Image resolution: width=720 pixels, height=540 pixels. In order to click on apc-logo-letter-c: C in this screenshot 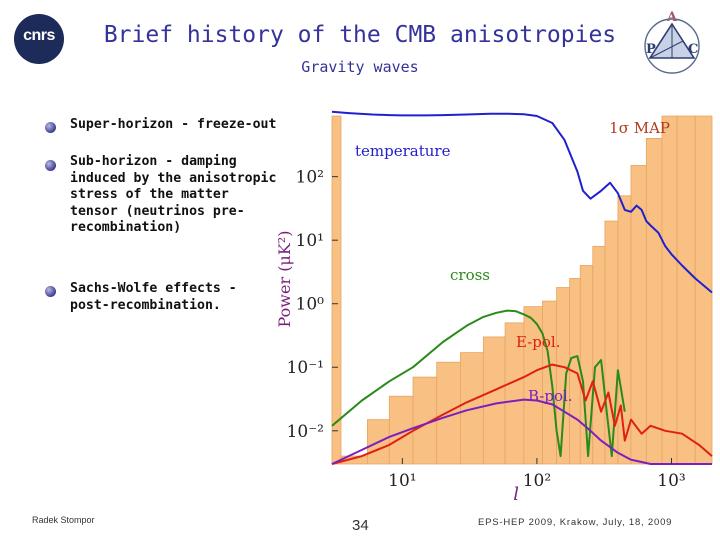, I will do `click(693, 49)`.